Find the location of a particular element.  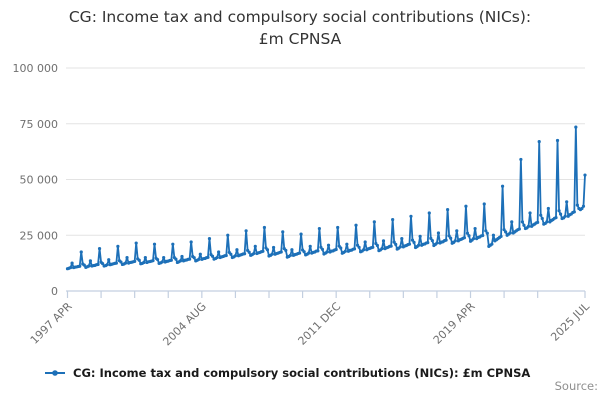

source-note: Source: is located at coordinates (576, 386).